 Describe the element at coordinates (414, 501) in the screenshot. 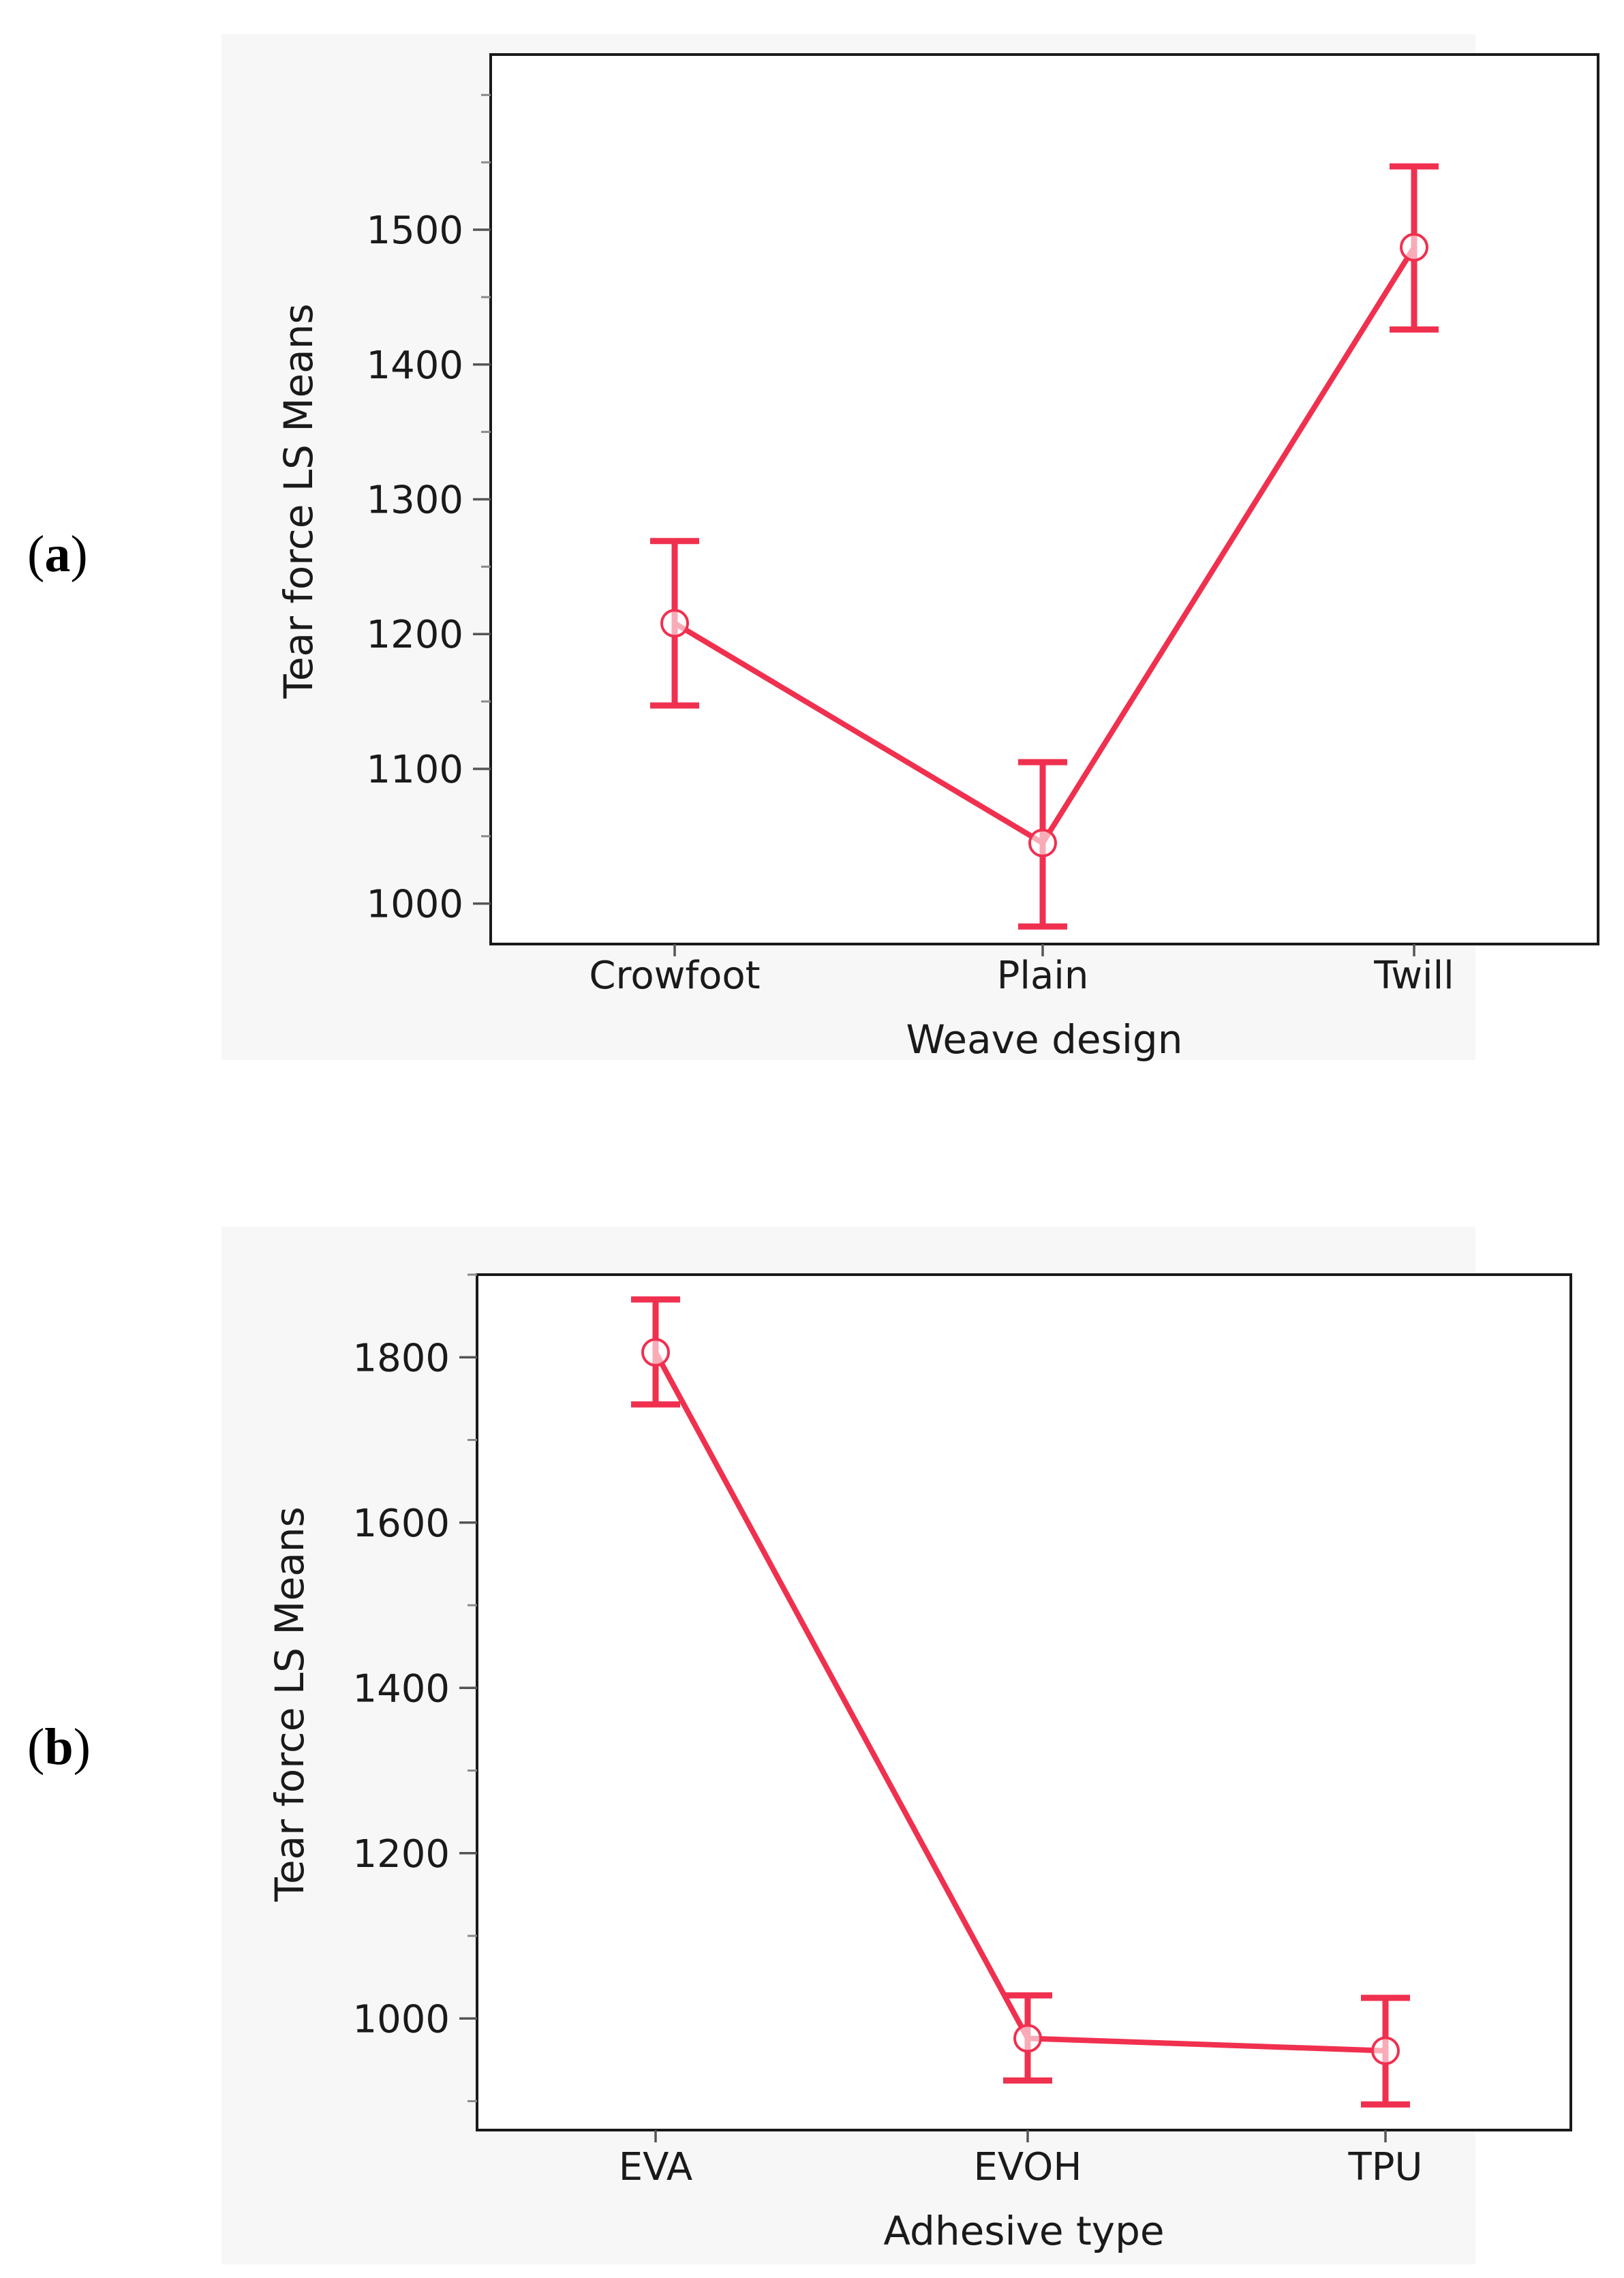

I see `y-tick-label: 1300` at that location.